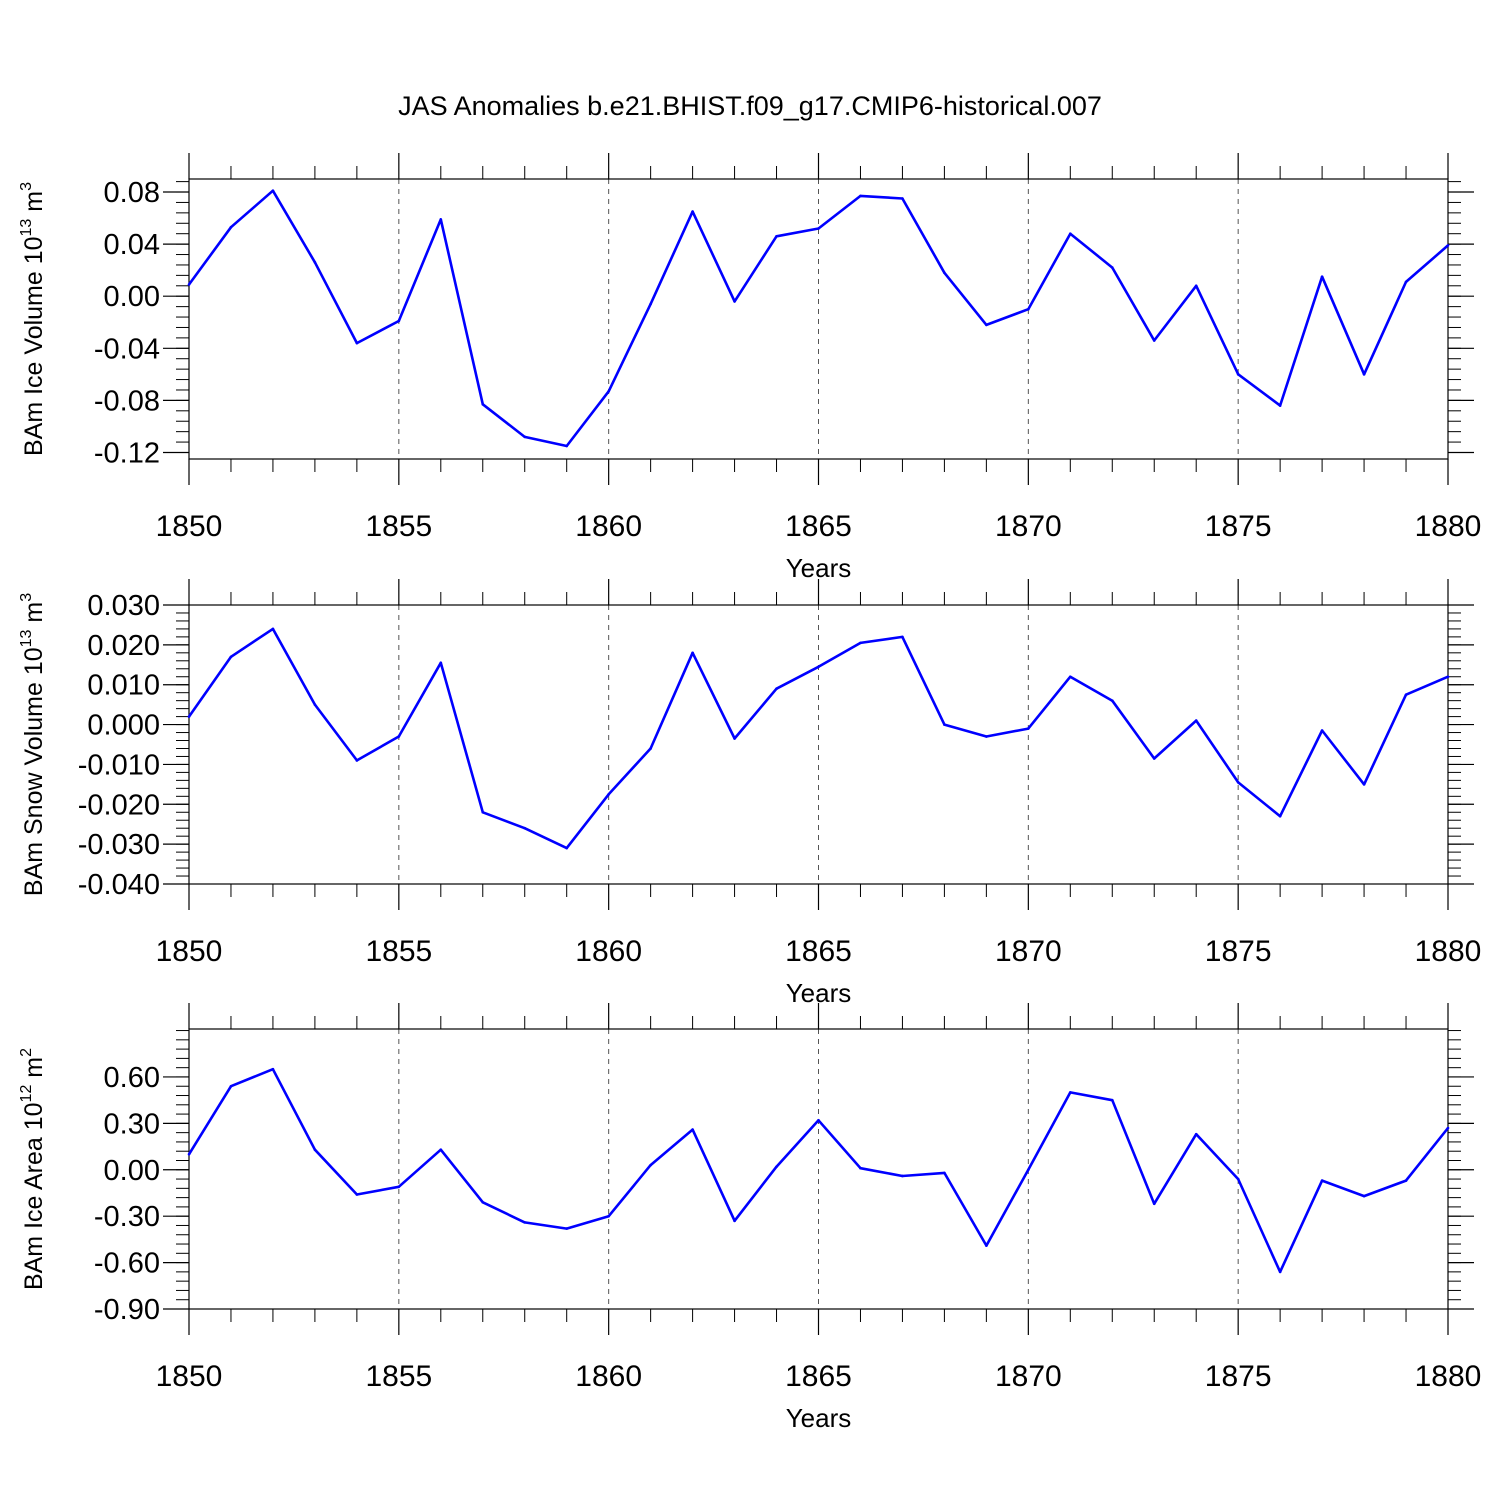 This screenshot has height=1500, width=1500. What do you see at coordinates (132, 193) in the screenshot?
I see `y-tick-label: 0.08` at bounding box center [132, 193].